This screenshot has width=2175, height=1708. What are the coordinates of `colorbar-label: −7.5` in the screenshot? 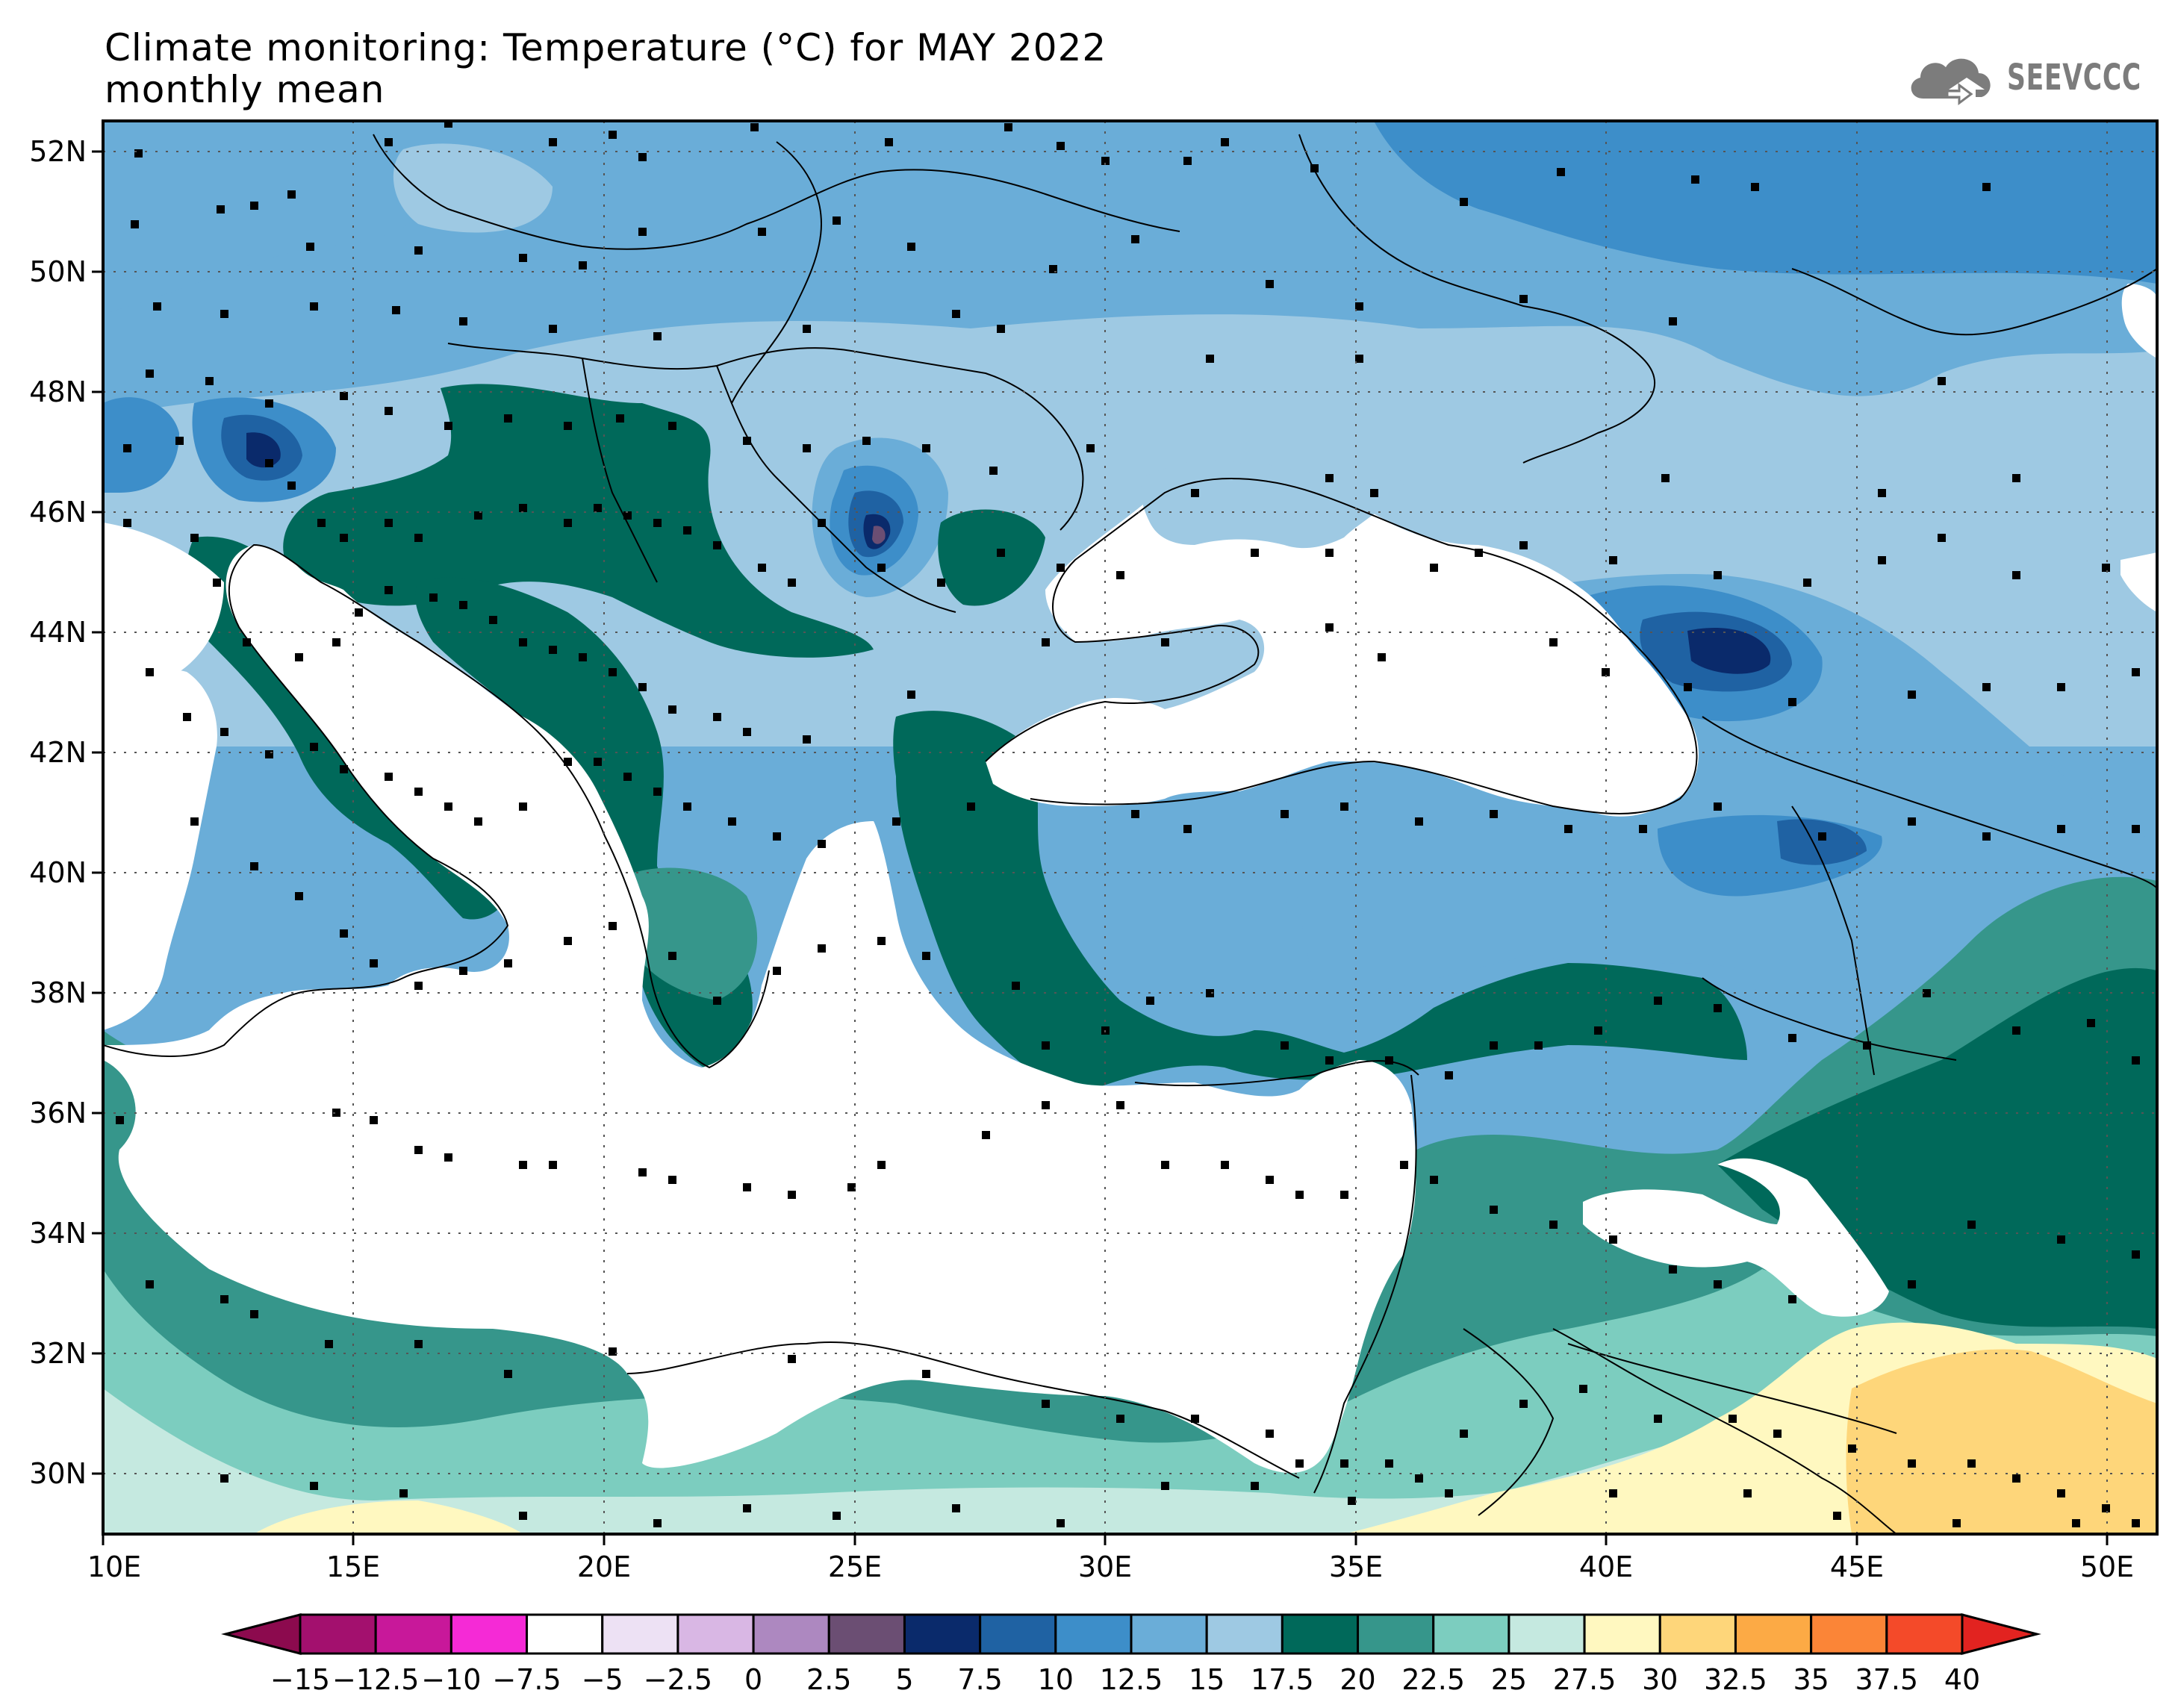 It's located at (526, 1679).